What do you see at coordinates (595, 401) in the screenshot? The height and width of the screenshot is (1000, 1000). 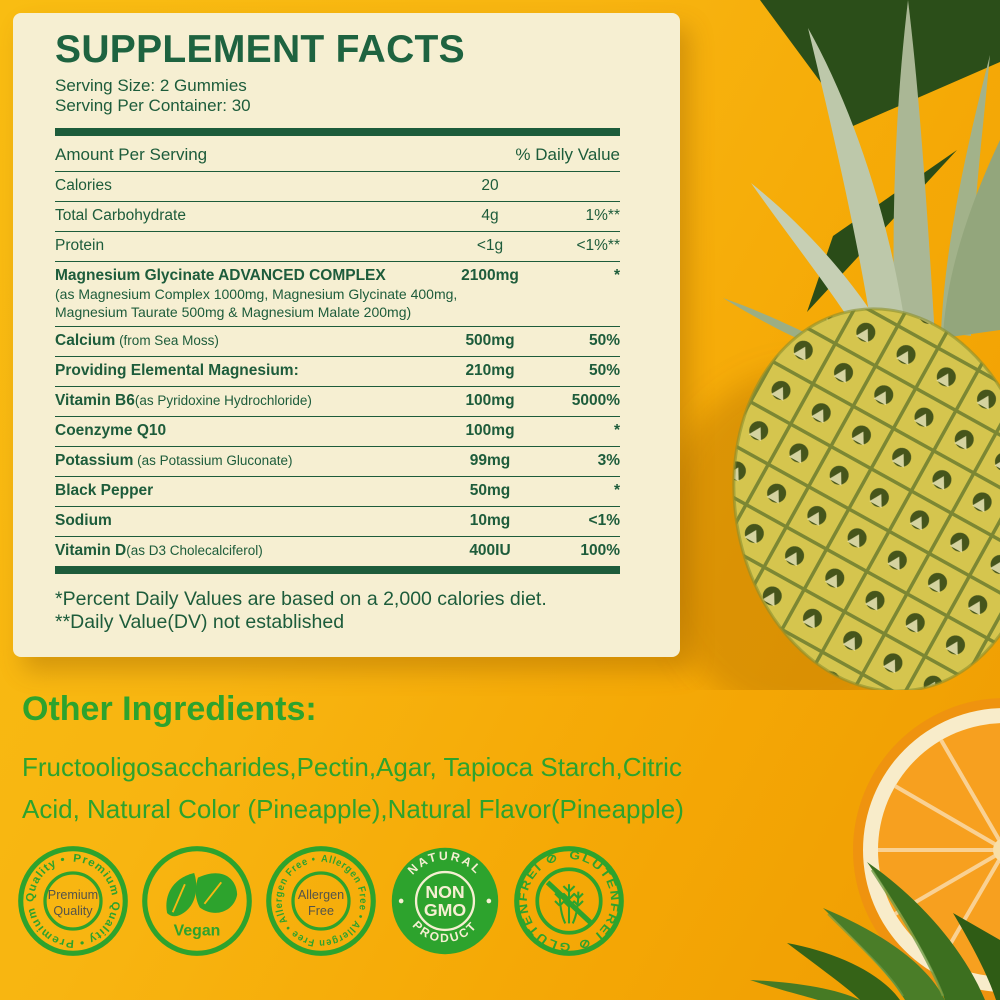 I see `nutrient-daily-value: 5000%` at bounding box center [595, 401].